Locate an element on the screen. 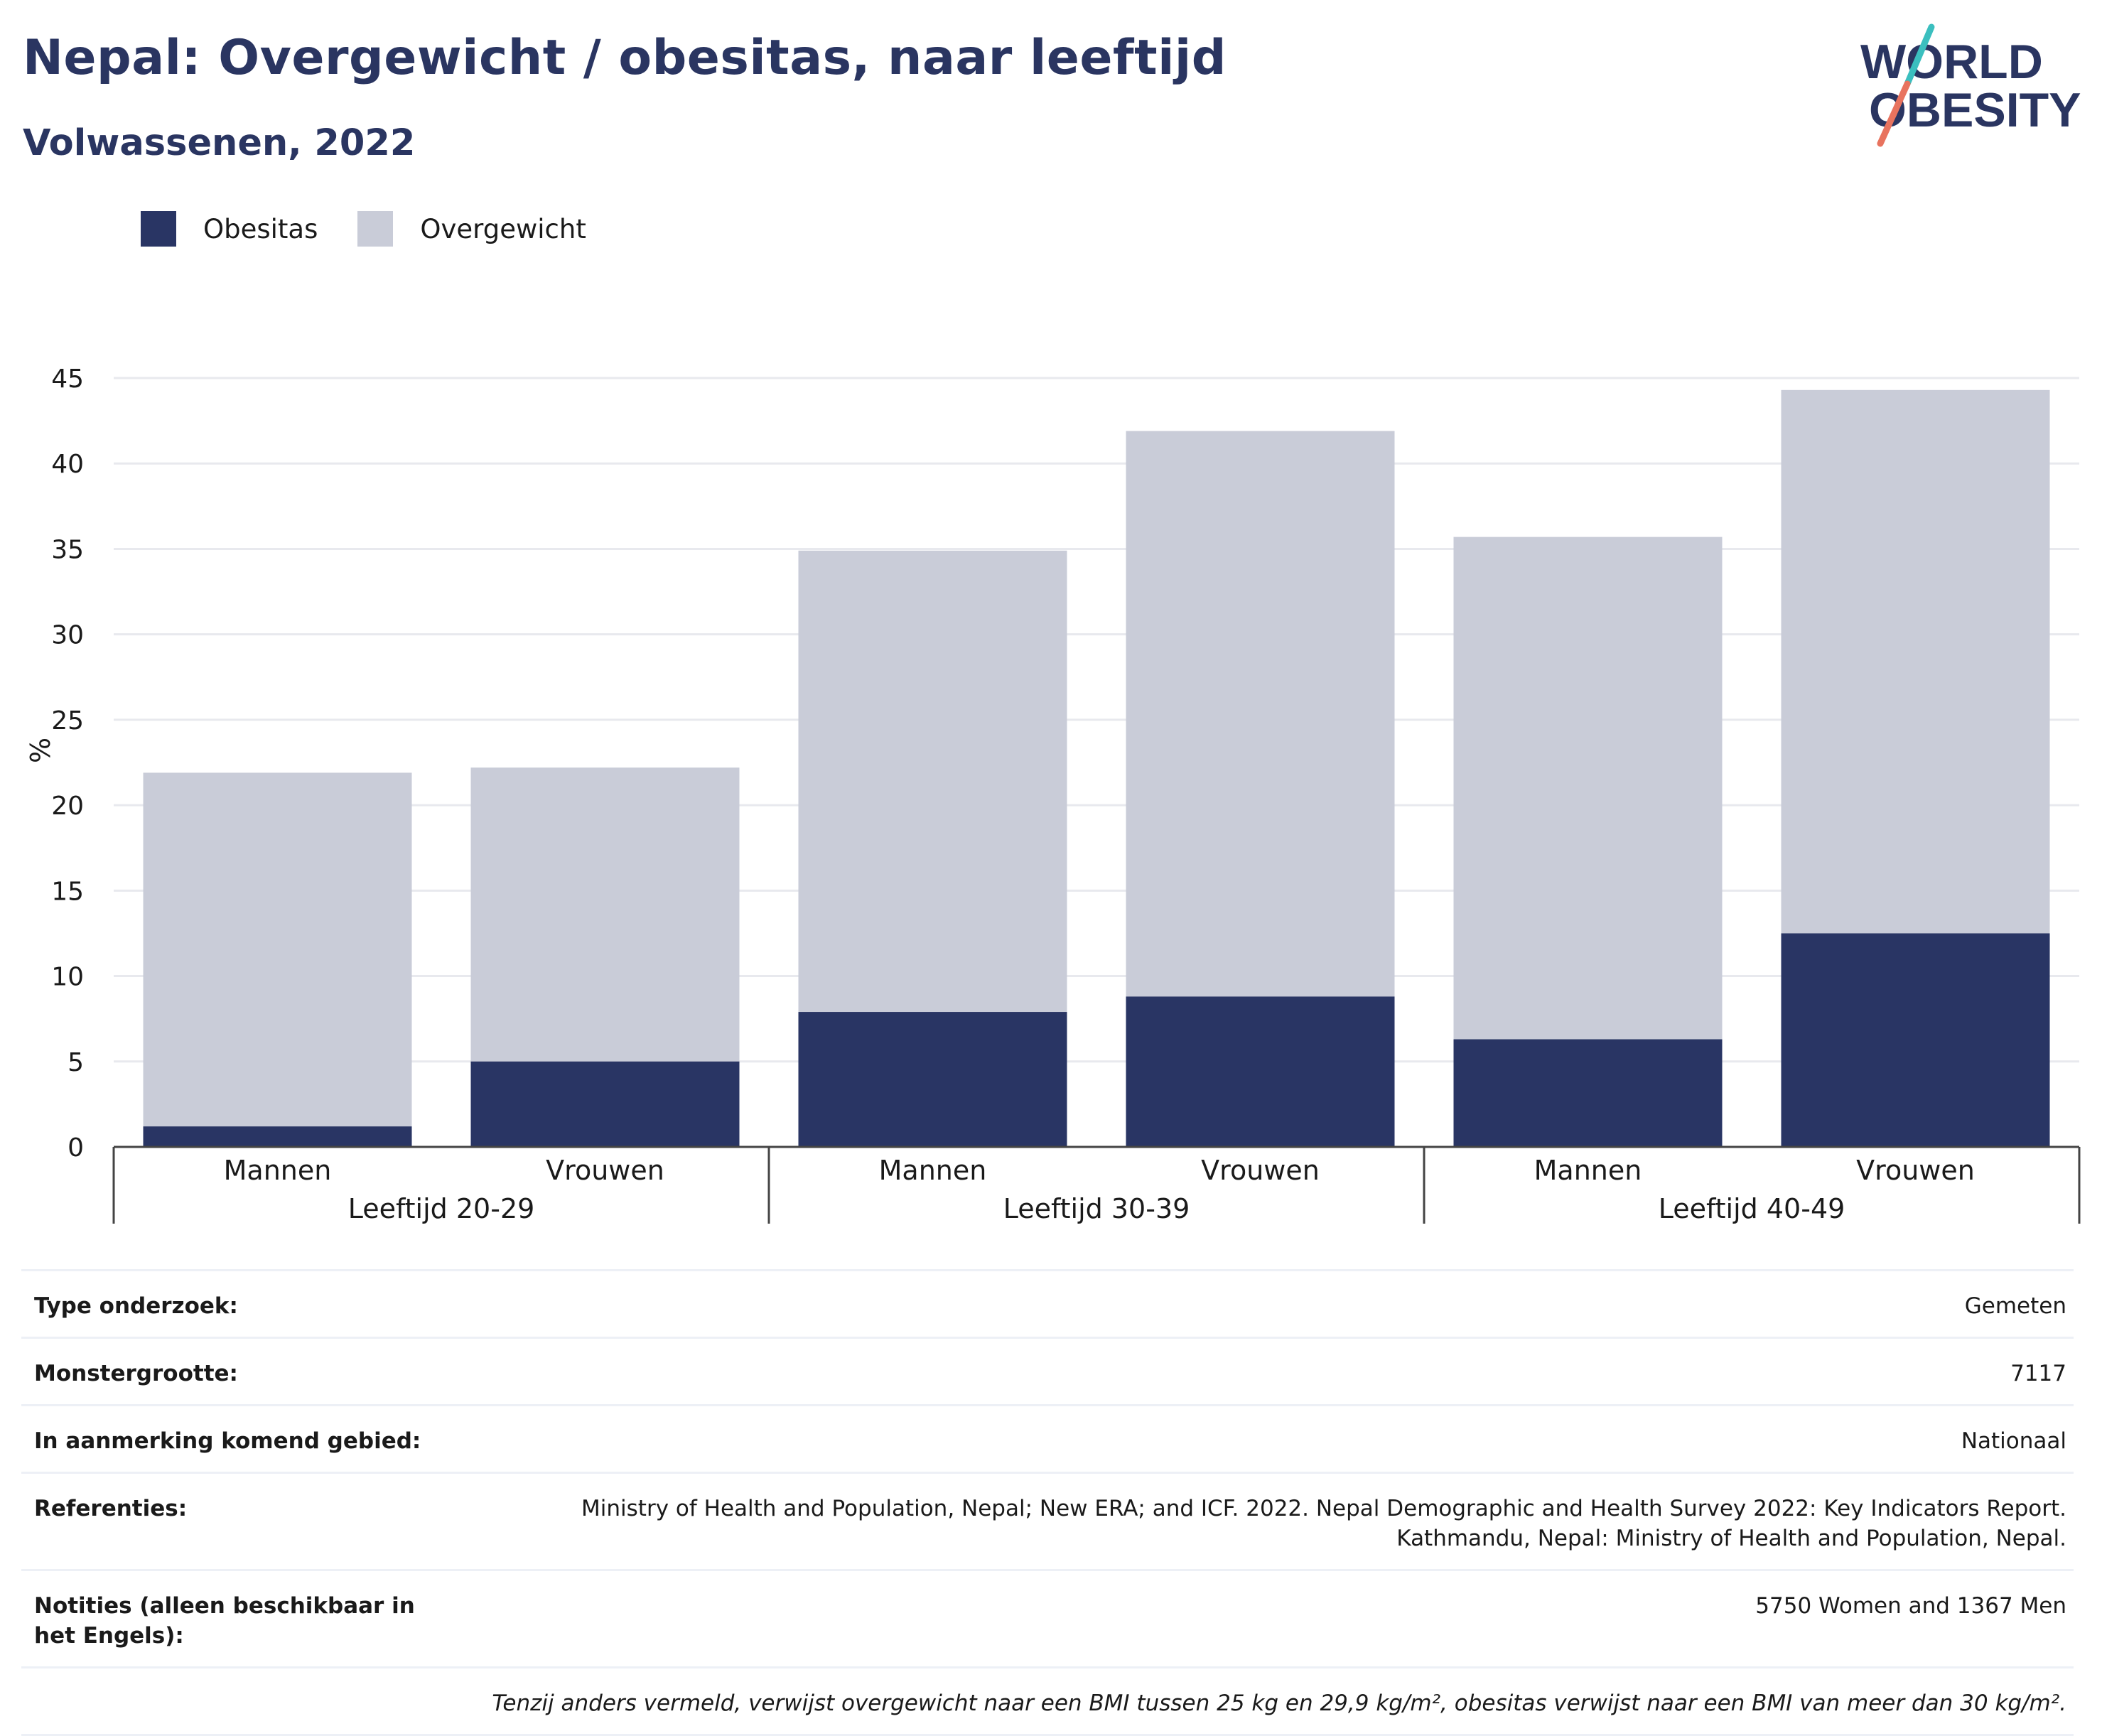 This screenshot has width=2102, height=1736. info-row-area: In aanmerking komend gebied: Nationaal is located at coordinates (1047, 1438).